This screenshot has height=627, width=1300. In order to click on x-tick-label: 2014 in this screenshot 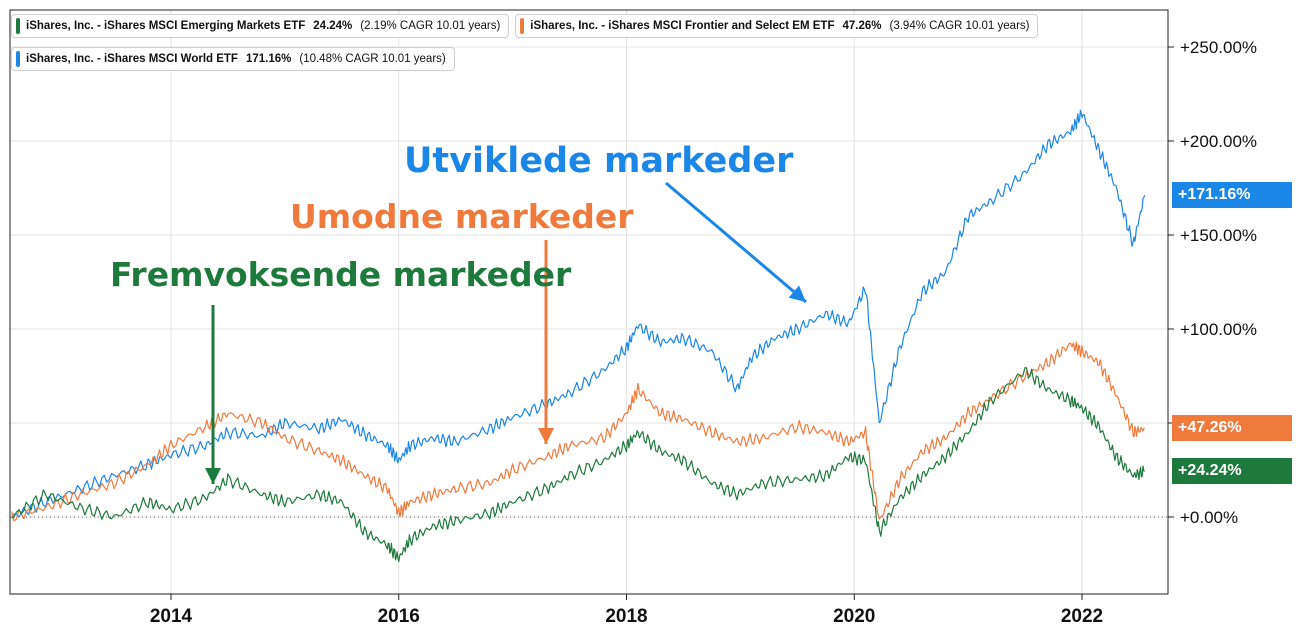, I will do `click(171, 616)`.